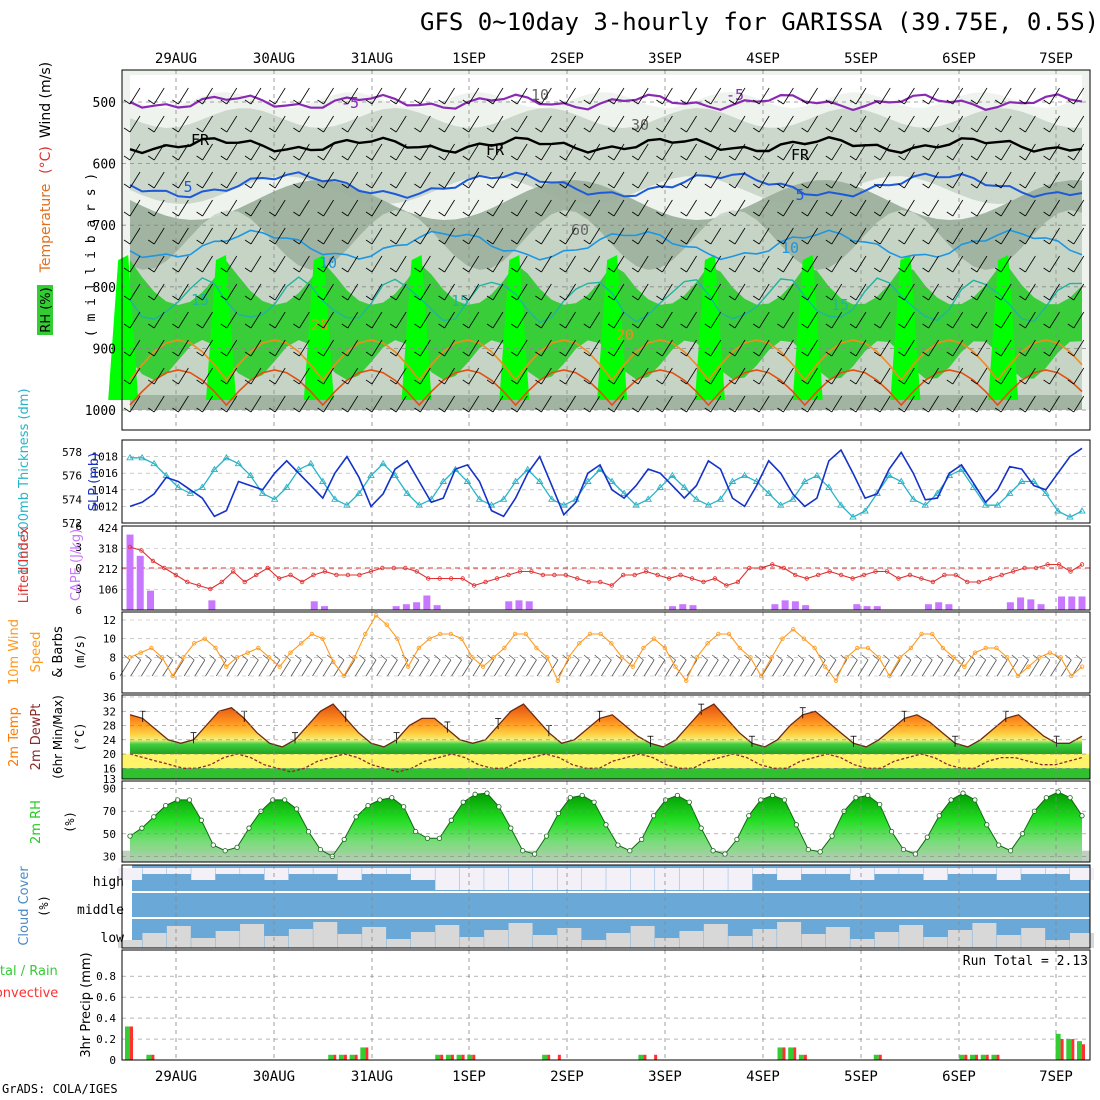  I want to click on cloud-high-clear, so click(935, 874).